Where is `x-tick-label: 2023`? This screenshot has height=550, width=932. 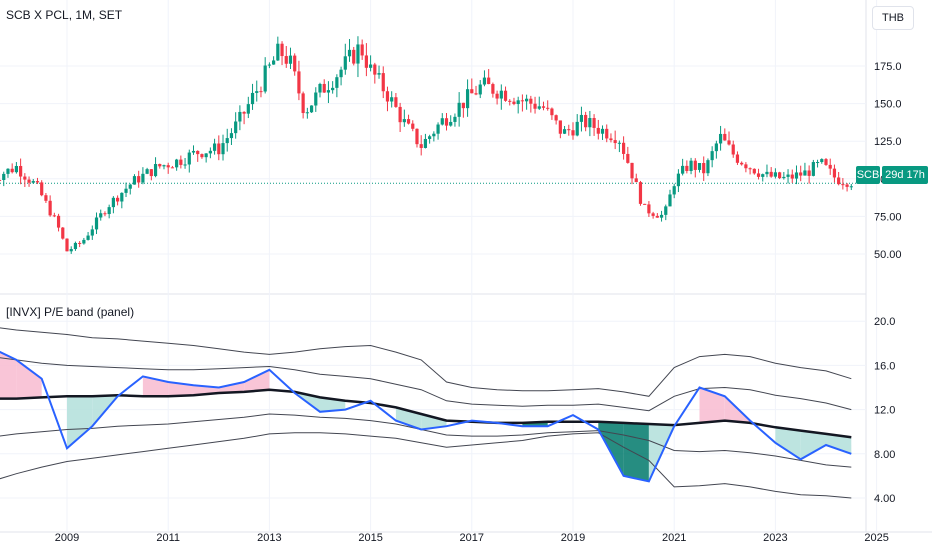
x-tick-label: 2023 is located at coordinates (775, 538).